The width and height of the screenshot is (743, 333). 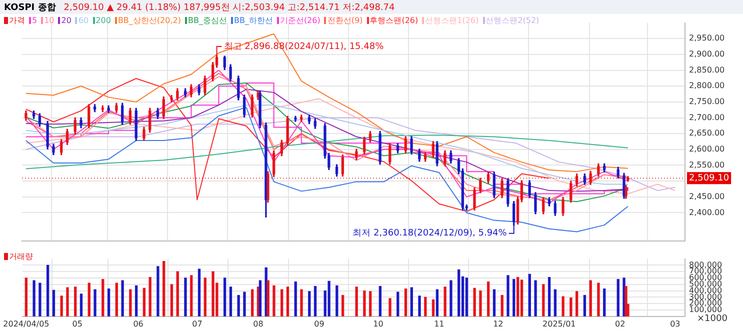 What do you see at coordinates (559, 323) in the screenshot?
I see `x-tick-label: 2025/01` at bounding box center [559, 323].